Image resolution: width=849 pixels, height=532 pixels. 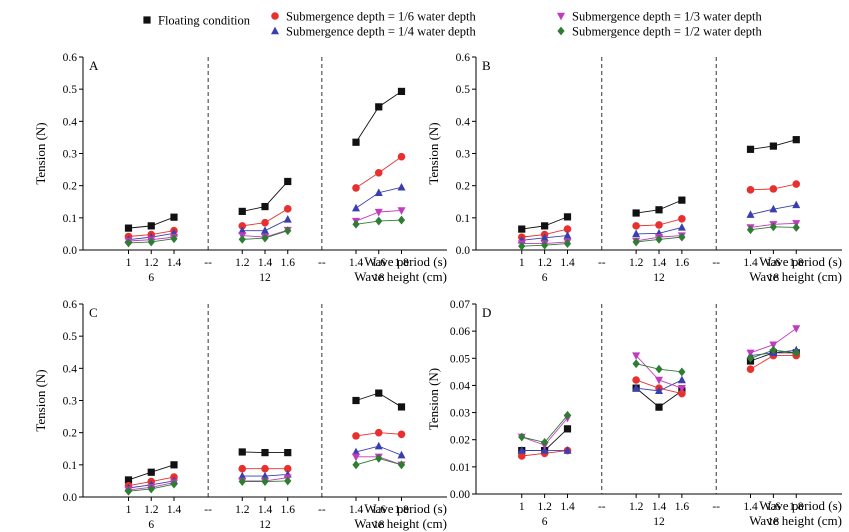 I want to click on panel-A-height-label: 6, so click(x=151, y=278).